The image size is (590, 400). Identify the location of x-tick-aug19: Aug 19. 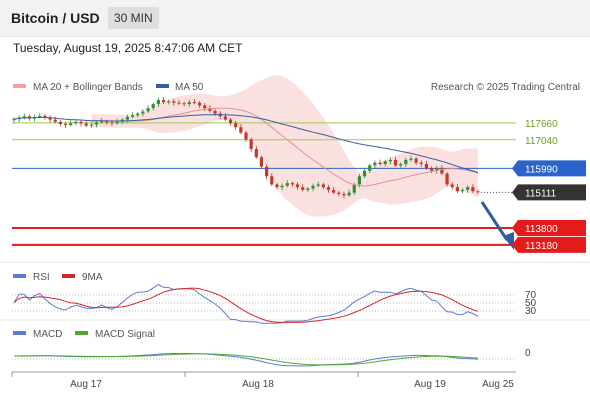
(430, 384).